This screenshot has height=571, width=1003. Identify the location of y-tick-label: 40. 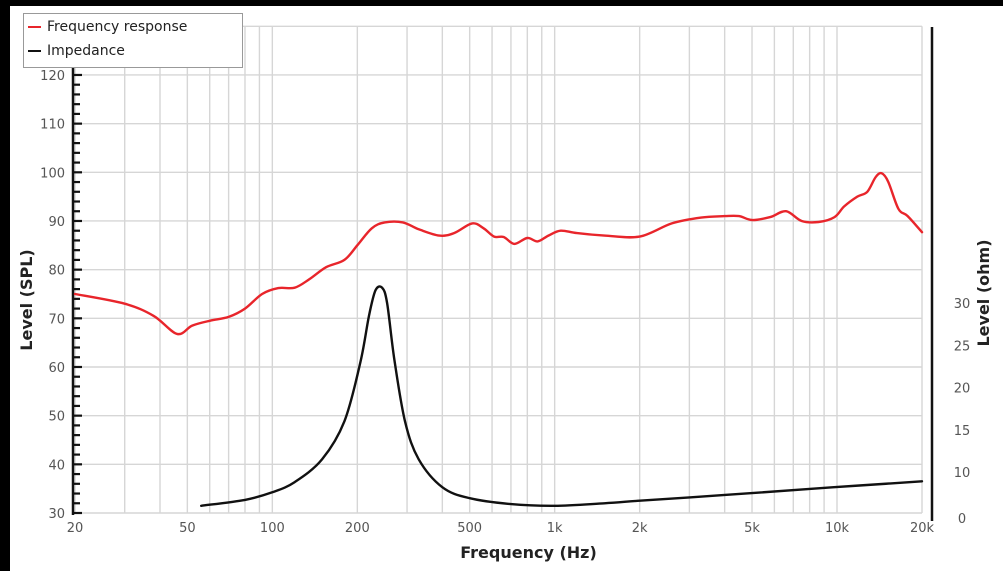
(56, 465).